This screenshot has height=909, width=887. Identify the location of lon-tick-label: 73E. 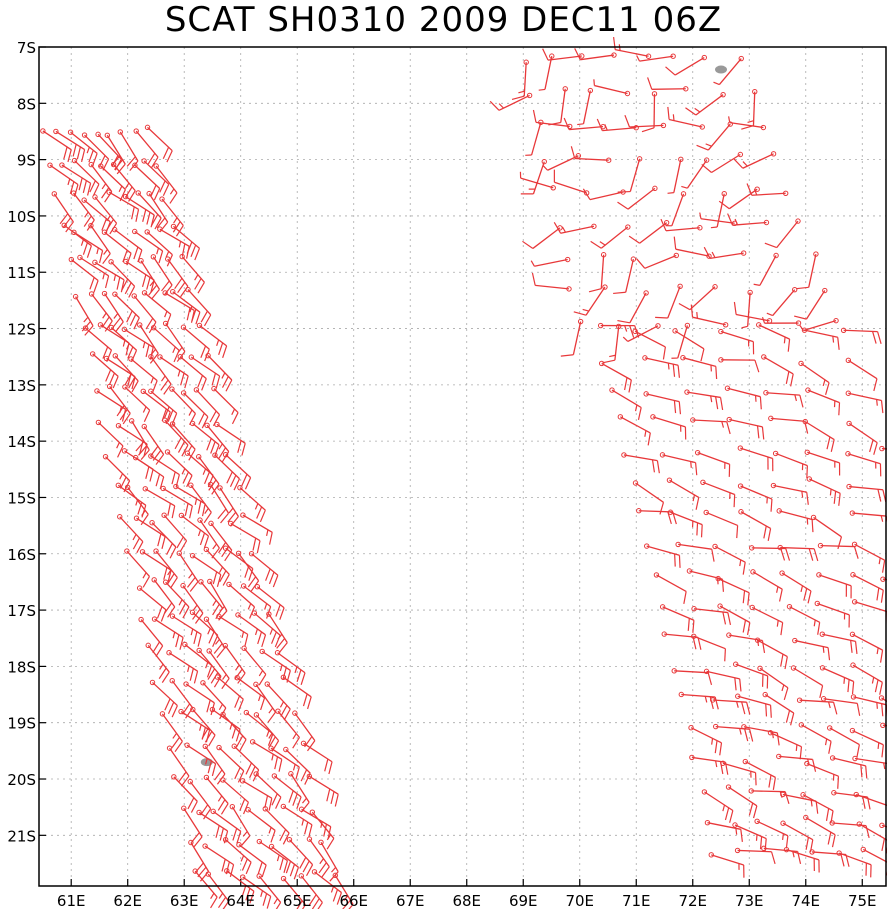
(749, 900).